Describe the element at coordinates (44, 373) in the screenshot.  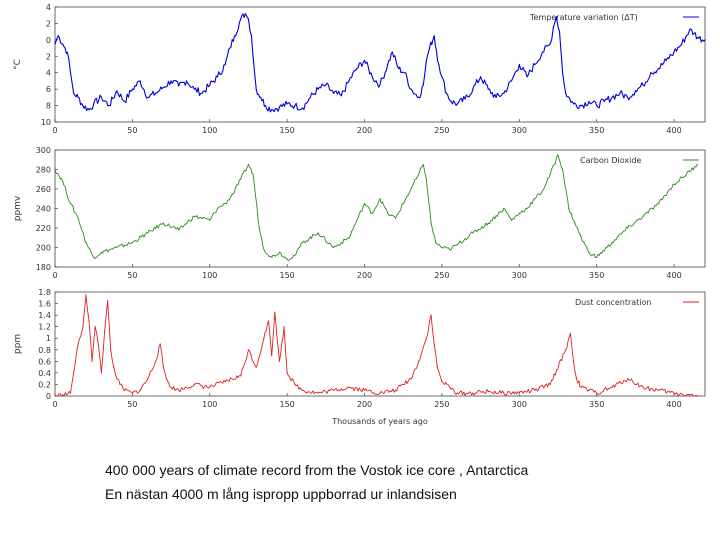
I see `dust-ytick-label: 0.4` at that location.